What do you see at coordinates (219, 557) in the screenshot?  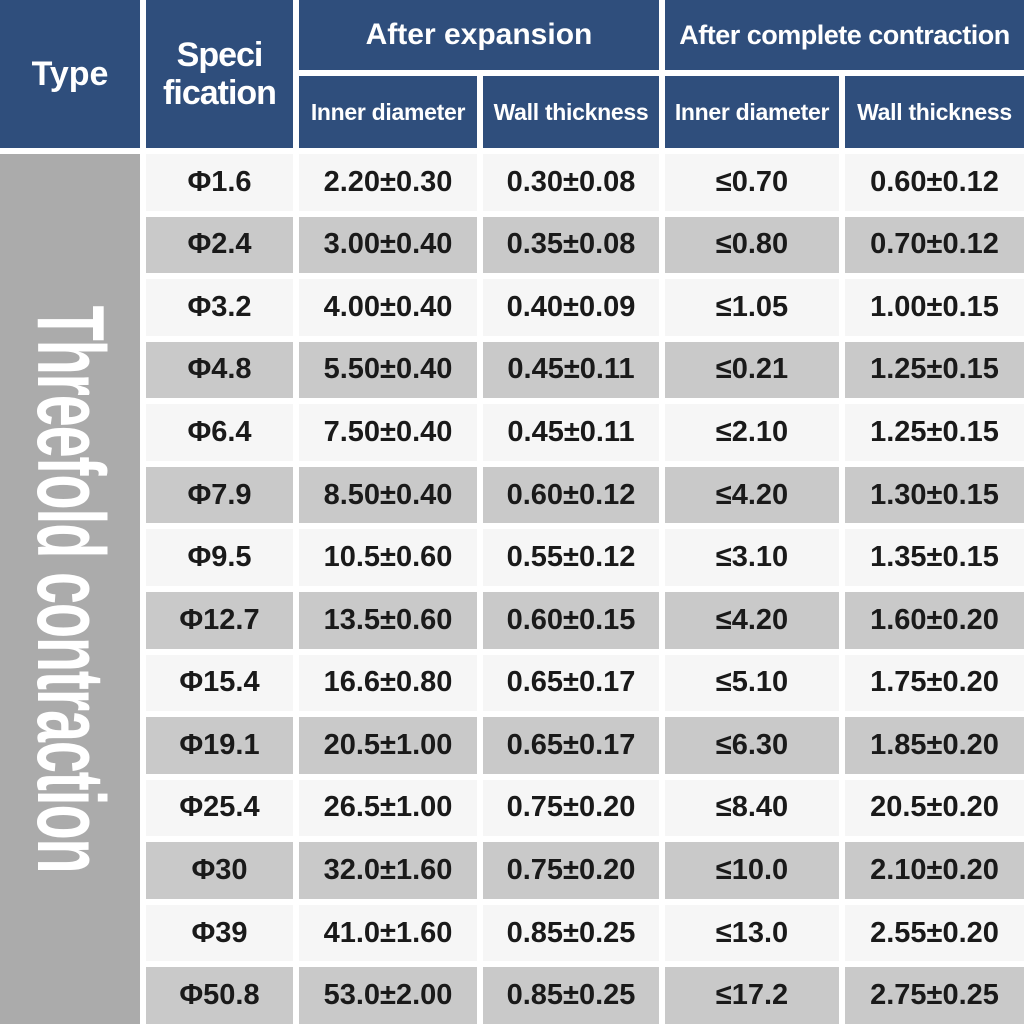 I see `spec-value-cell: Φ9.5` at bounding box center [219, 557].